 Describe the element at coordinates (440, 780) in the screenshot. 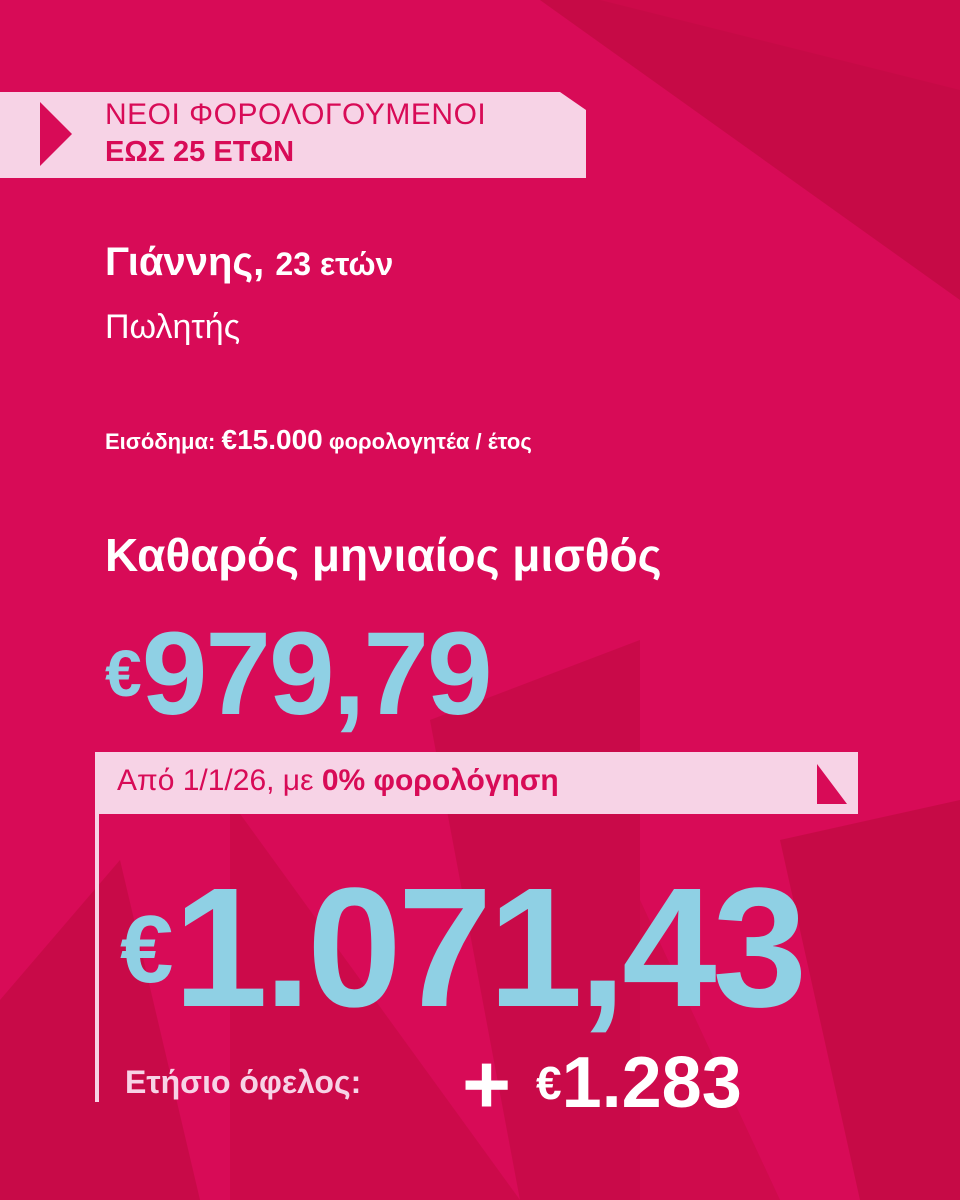

I see `future-highlight: 0% φορολόγηση` at that location.